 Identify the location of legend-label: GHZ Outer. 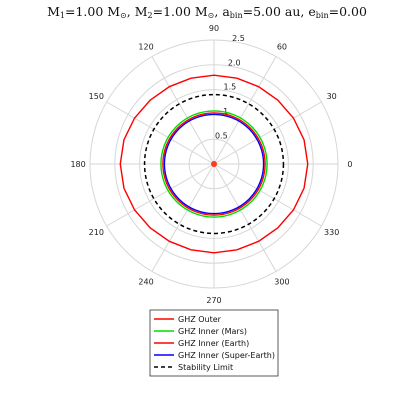
(200, 319).